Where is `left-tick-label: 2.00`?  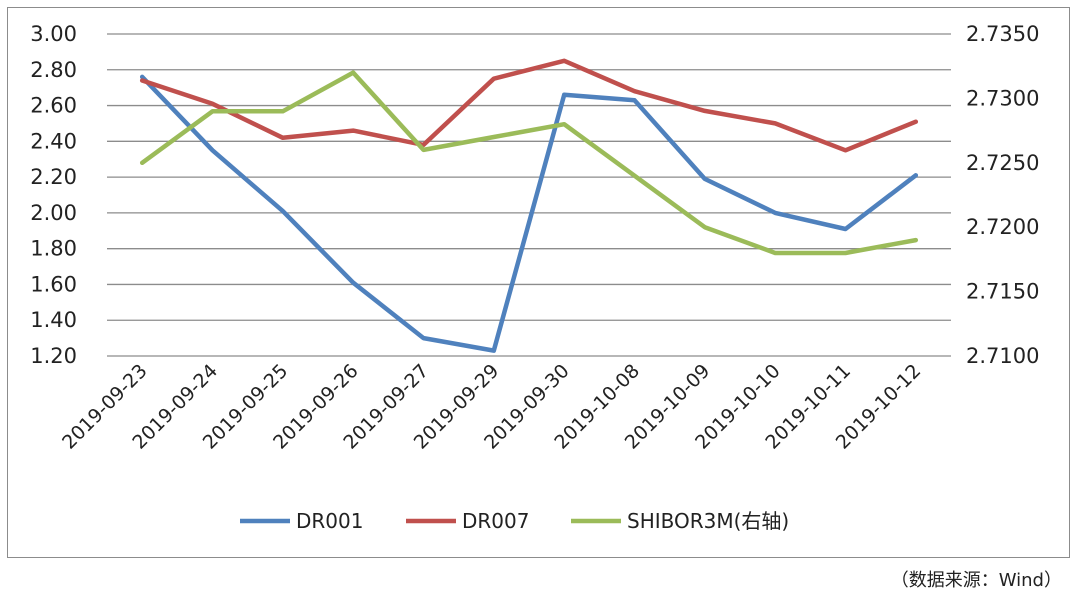 left-tick-label: 2.00 is located at coordinates (53, 213).